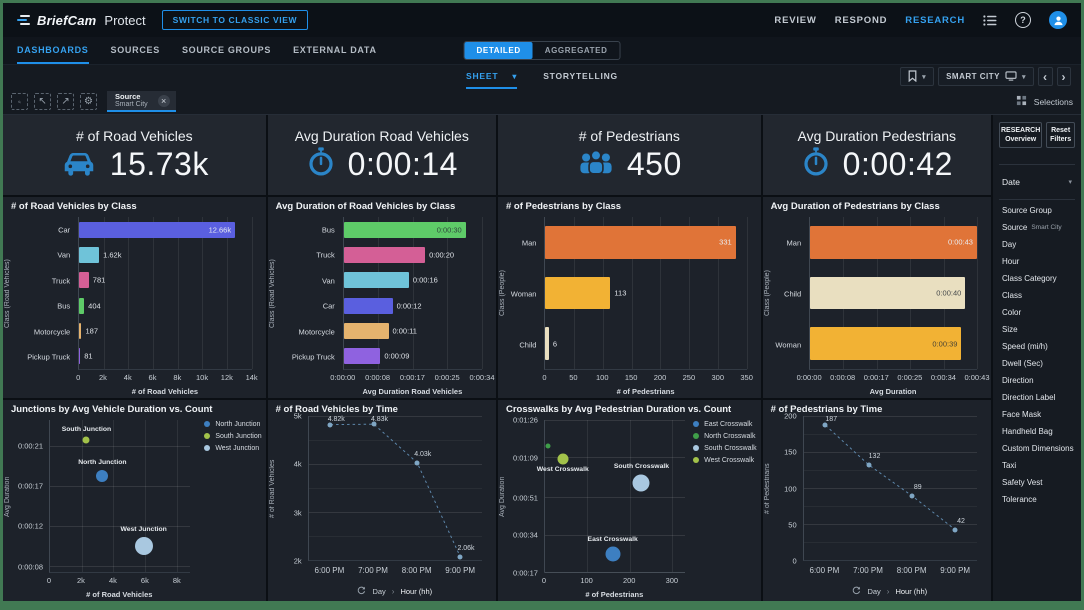  What do you see at coordinates (232, 424) in the screenshot?
I see `legend-item-north-junction: North Junction` at bounding box center [232, 424].